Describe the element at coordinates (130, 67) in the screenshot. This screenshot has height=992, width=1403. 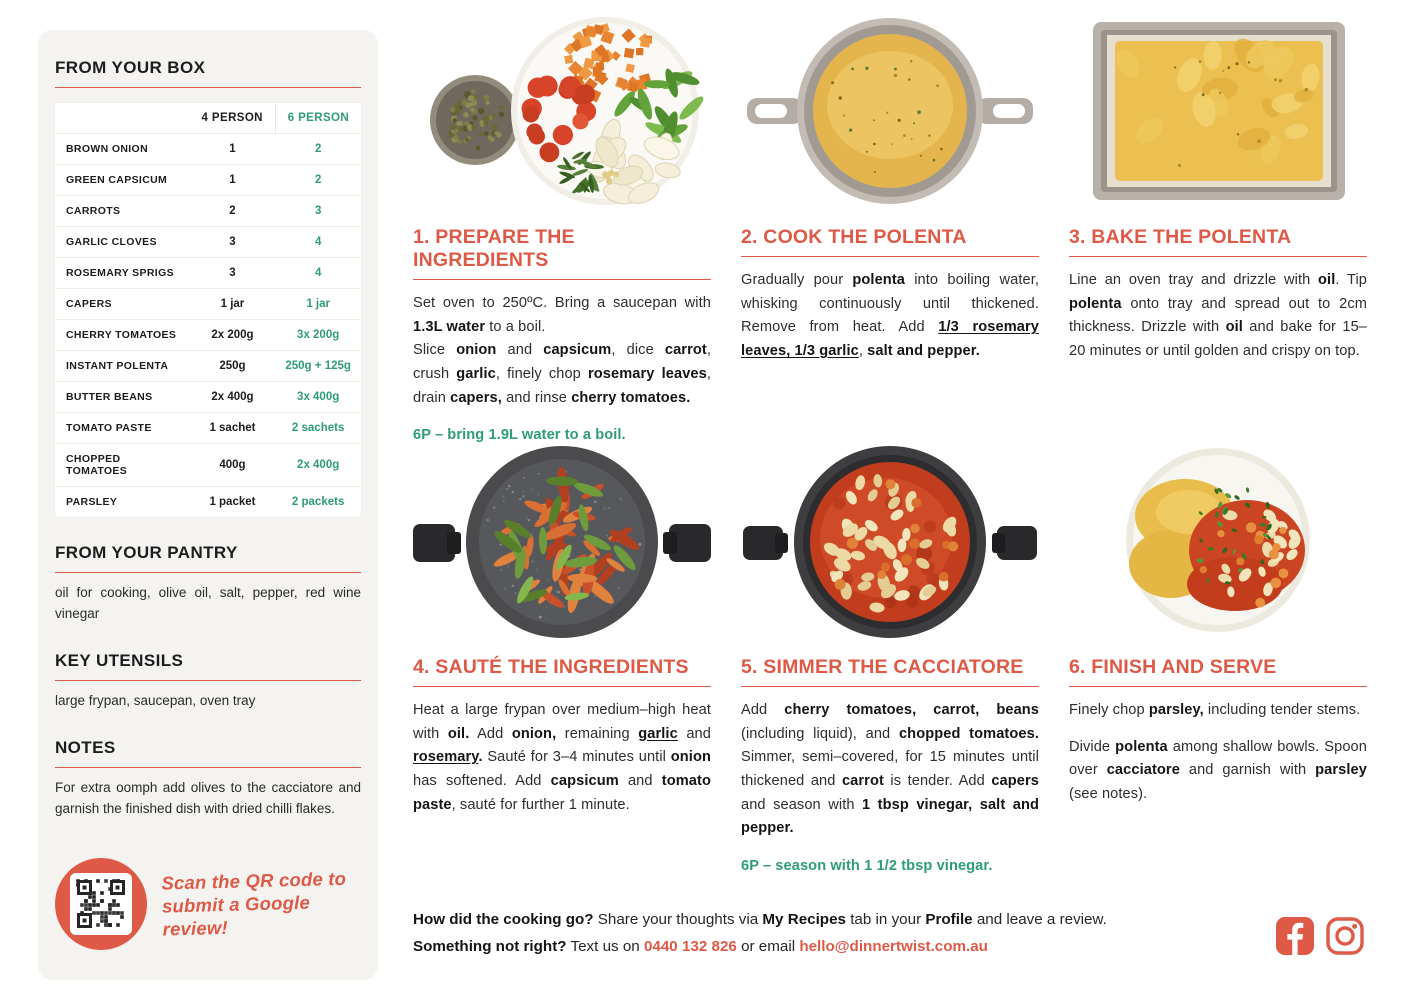
I see `from-your-box-title: FROM YOUR BOX` at that location.